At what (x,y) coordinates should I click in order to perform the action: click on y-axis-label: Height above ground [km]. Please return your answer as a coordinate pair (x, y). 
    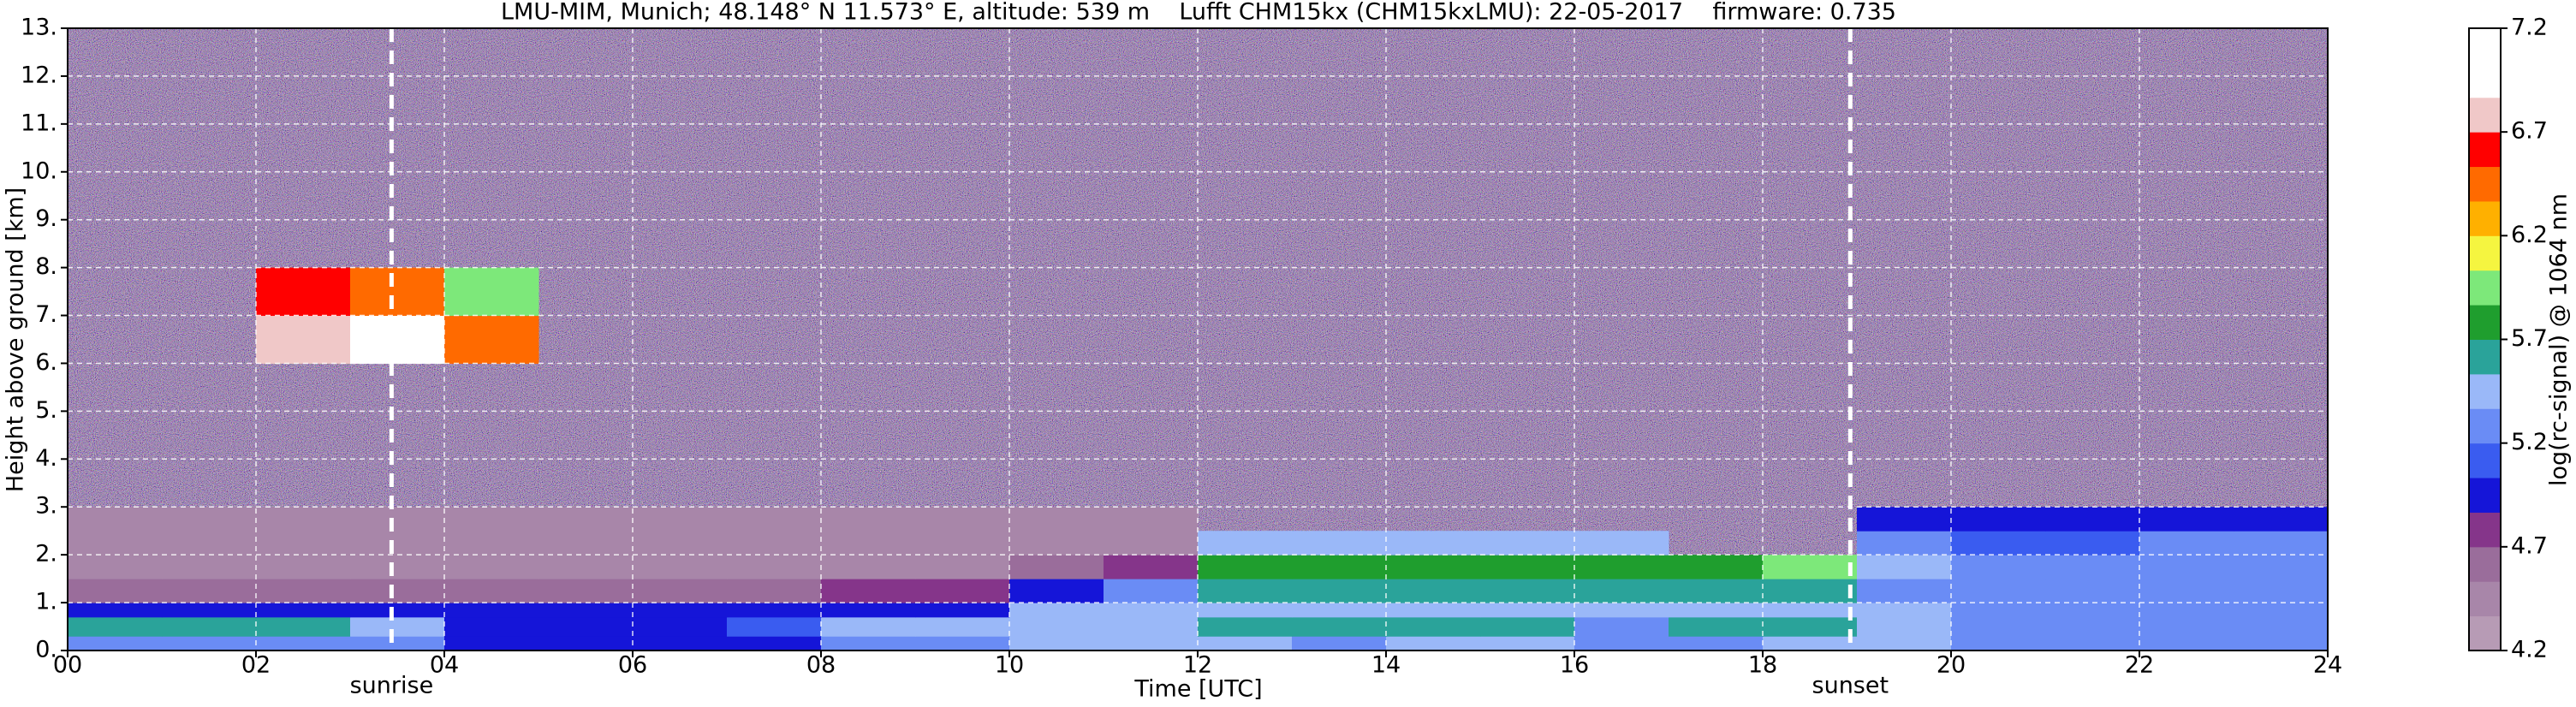
    Looking at the image, I should click on (16, 339).